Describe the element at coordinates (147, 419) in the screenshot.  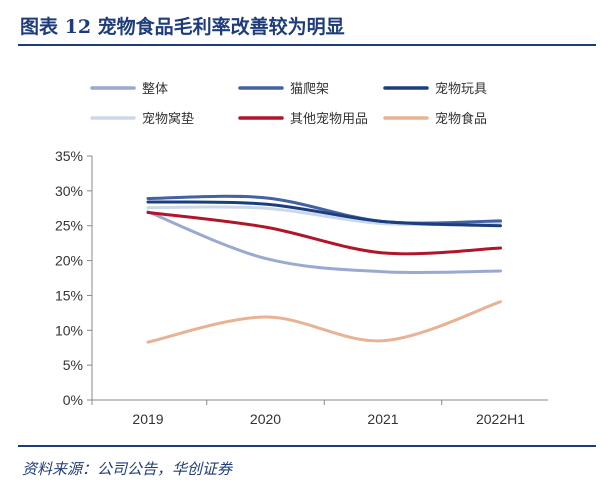
I see `x-tick-label: 2019` at that location.